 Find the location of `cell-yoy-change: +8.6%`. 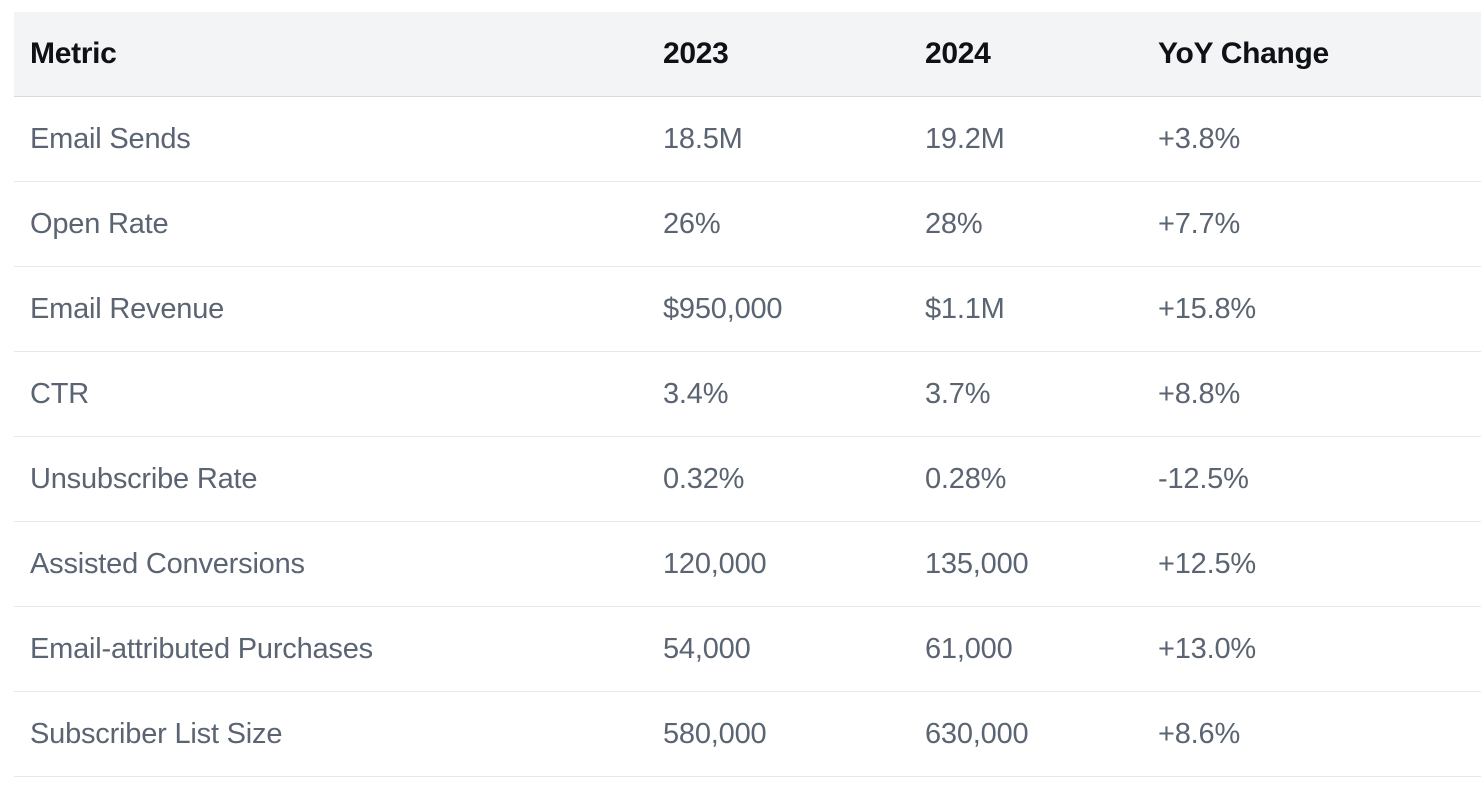

cell-yoy-change: +8.6% is located at coordinates (1311, 734).